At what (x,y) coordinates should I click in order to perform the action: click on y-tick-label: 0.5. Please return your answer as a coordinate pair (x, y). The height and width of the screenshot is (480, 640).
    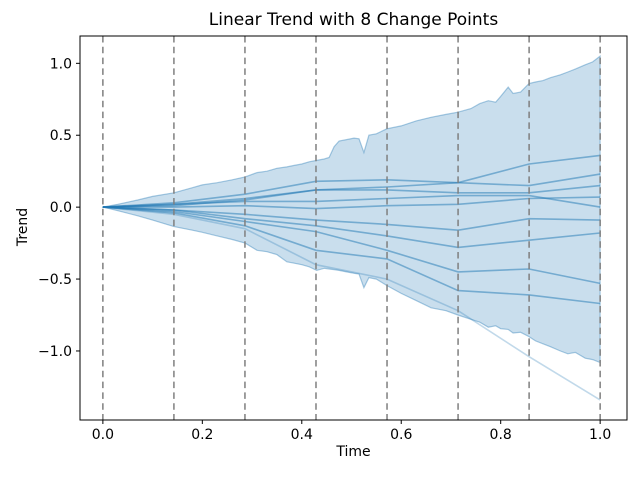
    Looking at the image, I should click on (61, 136).